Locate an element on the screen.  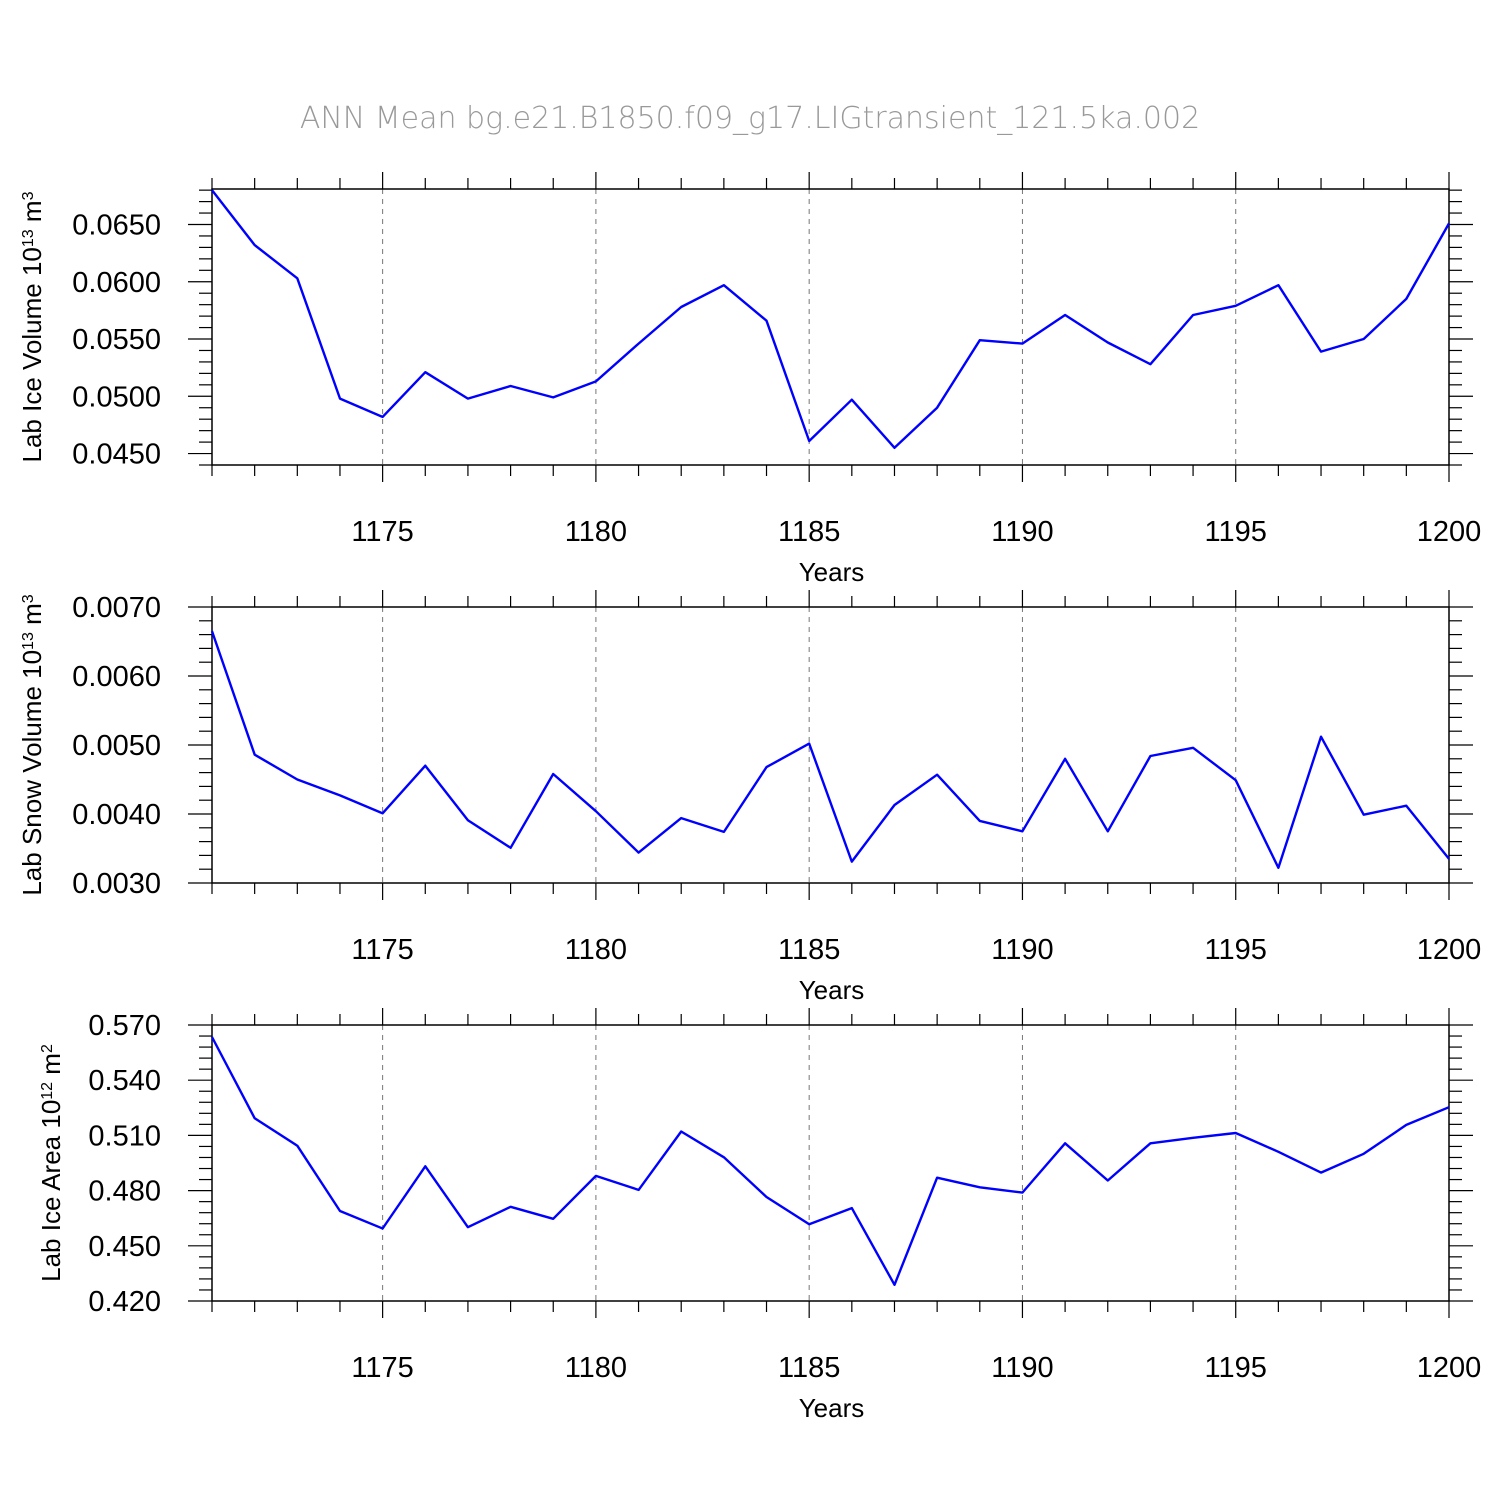
y-tick-label: 0.450 is located at coordinates (124, 1247).